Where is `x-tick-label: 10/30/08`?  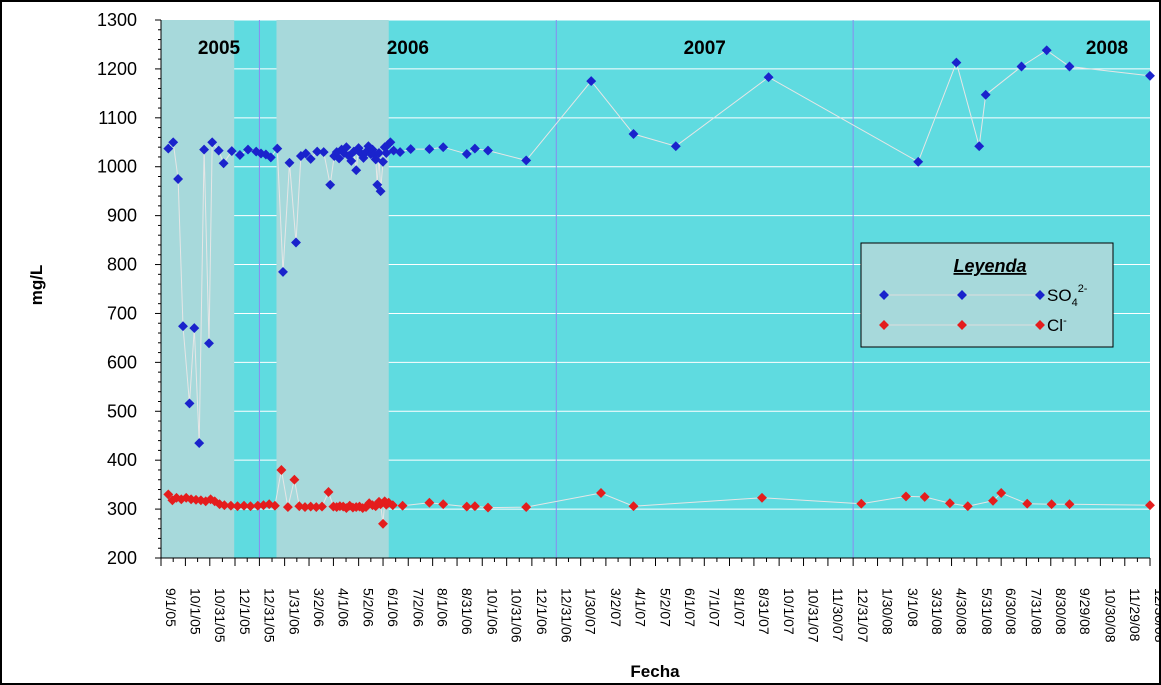 x-tick-label: 10/30/08 is located at coordinates (1110, 615).